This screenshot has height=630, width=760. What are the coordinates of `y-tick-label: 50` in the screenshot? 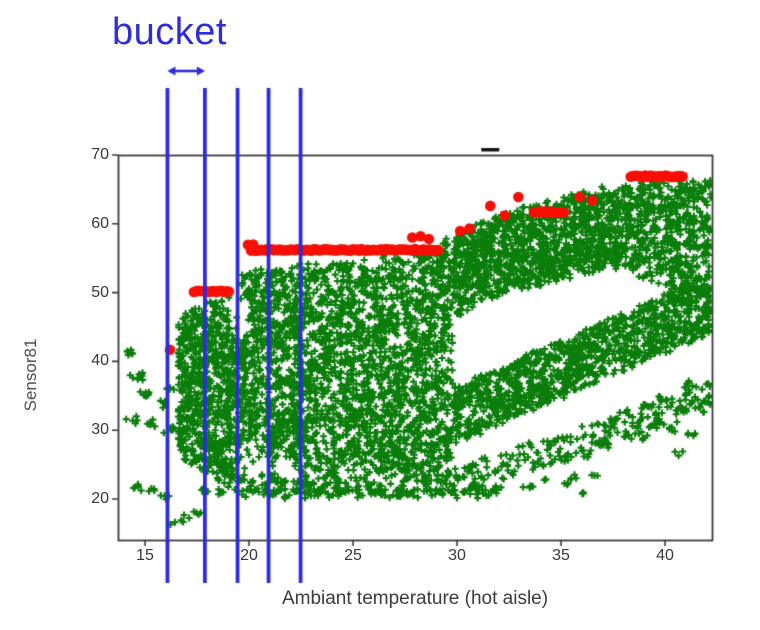 It's located at (100, 292).